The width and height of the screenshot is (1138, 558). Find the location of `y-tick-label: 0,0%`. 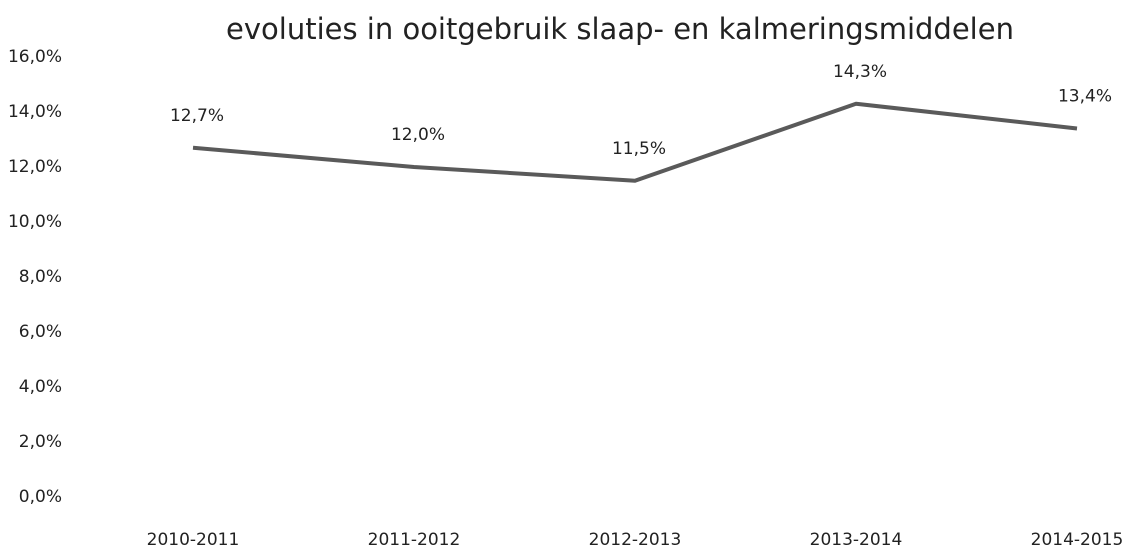

y-tick-label: 0,0% is located at coordinates (40, 497).